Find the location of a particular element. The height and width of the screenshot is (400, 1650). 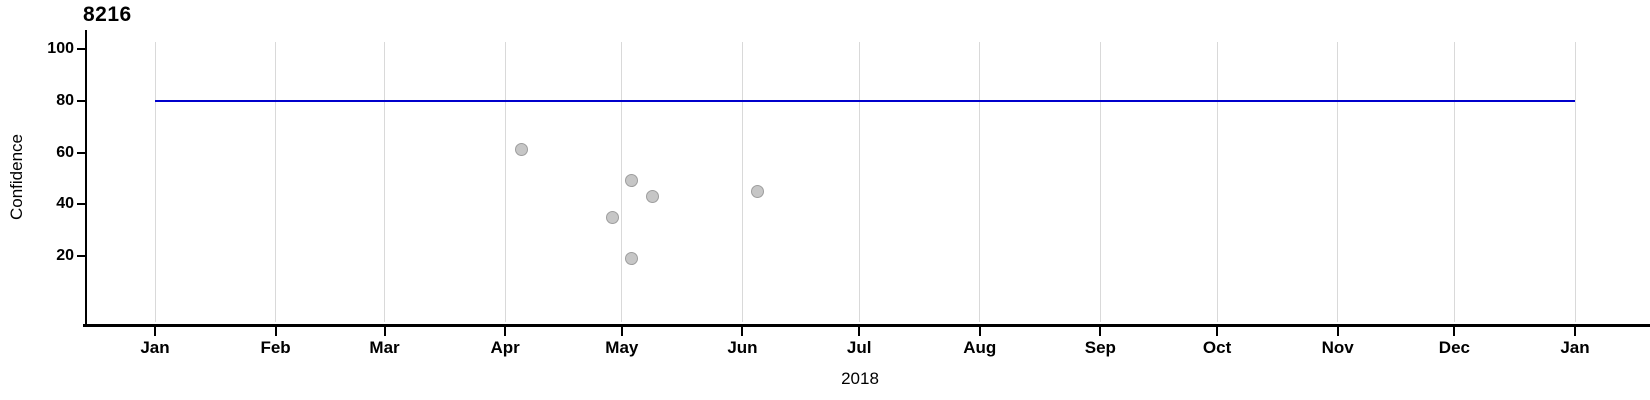

x-tick-label: Jul is located at coordinates (859, 347).